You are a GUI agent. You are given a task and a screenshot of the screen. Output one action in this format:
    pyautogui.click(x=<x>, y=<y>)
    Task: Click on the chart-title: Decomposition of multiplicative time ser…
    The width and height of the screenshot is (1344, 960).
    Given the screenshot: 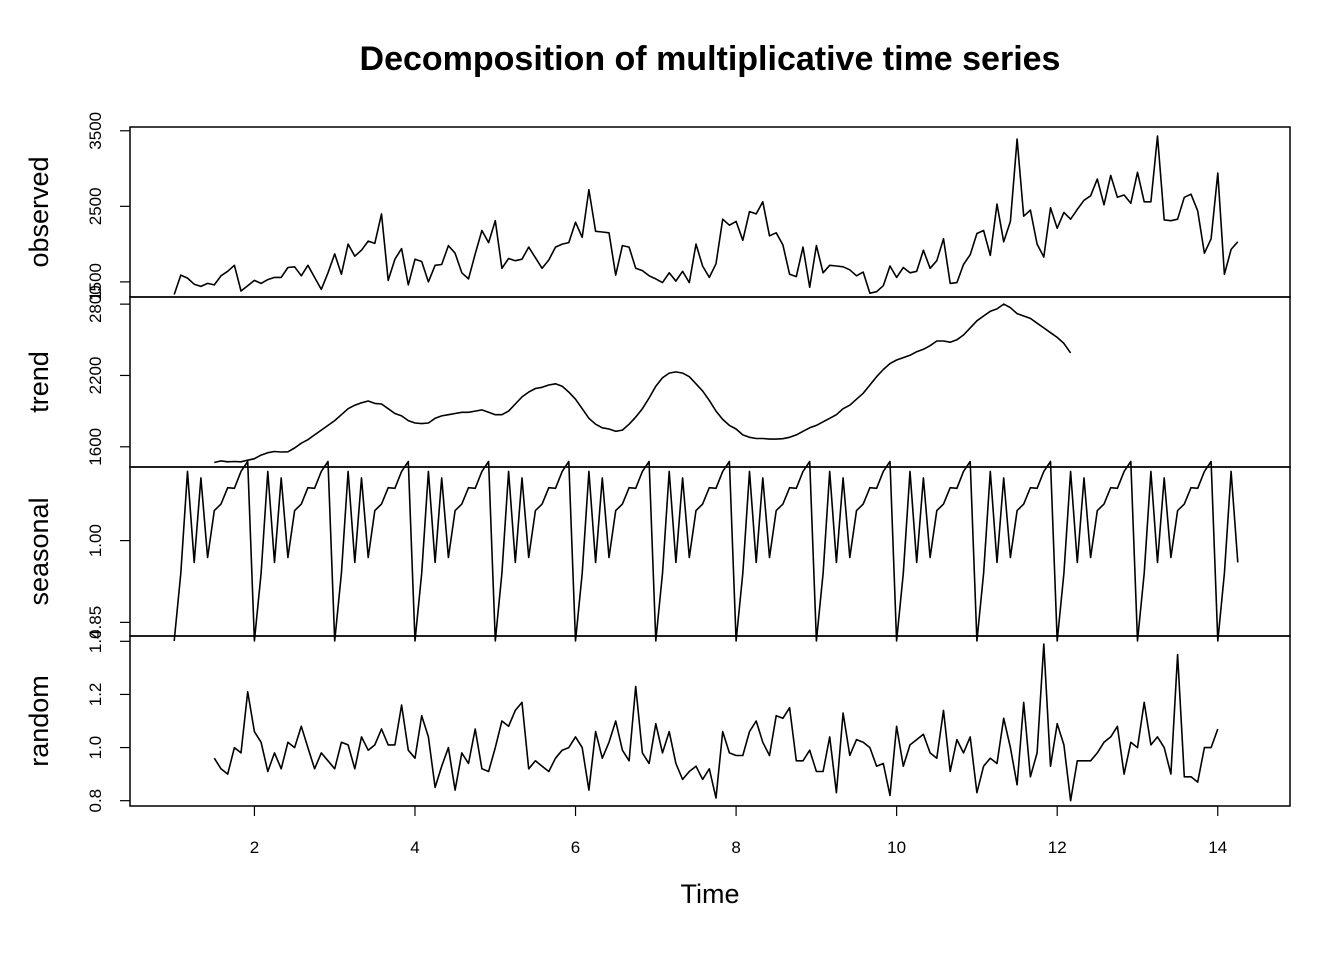 What is the action you would take?
    pyautogui.click(x=710, y=59)
    